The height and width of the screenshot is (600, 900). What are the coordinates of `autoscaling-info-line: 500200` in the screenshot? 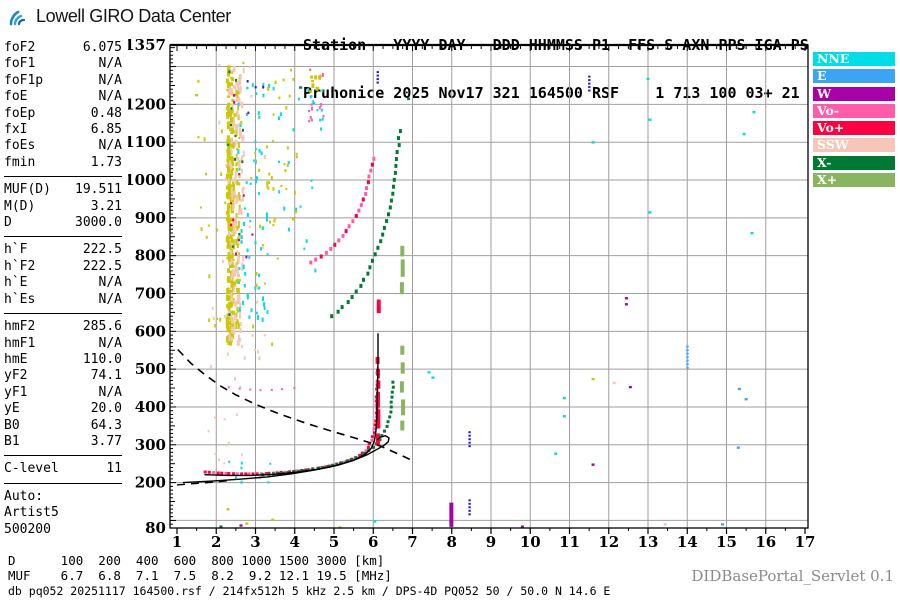 It's located at (27, 529).